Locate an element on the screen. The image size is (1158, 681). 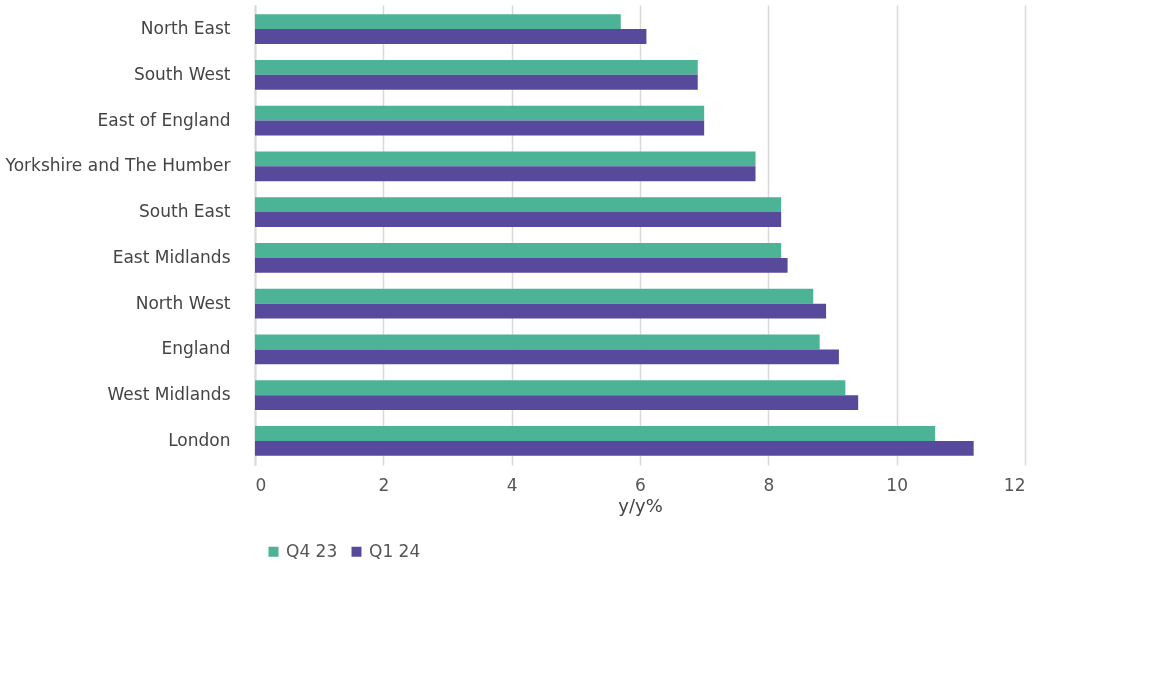
x-tick-label: 12 is located at coordinates (1014, 484).